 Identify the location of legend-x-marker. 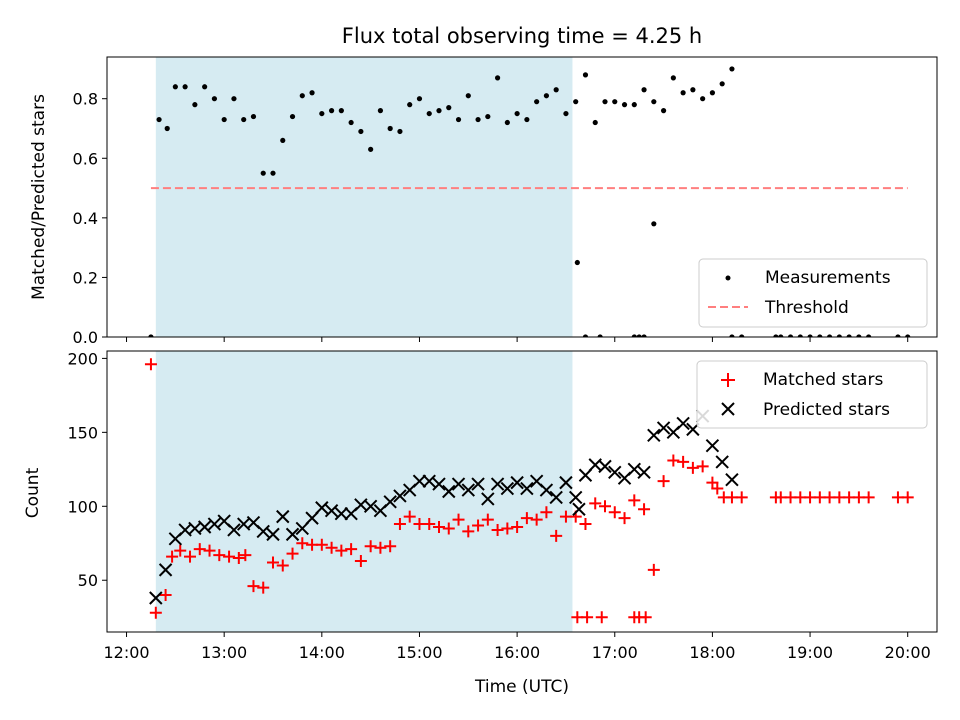
(728, 409).